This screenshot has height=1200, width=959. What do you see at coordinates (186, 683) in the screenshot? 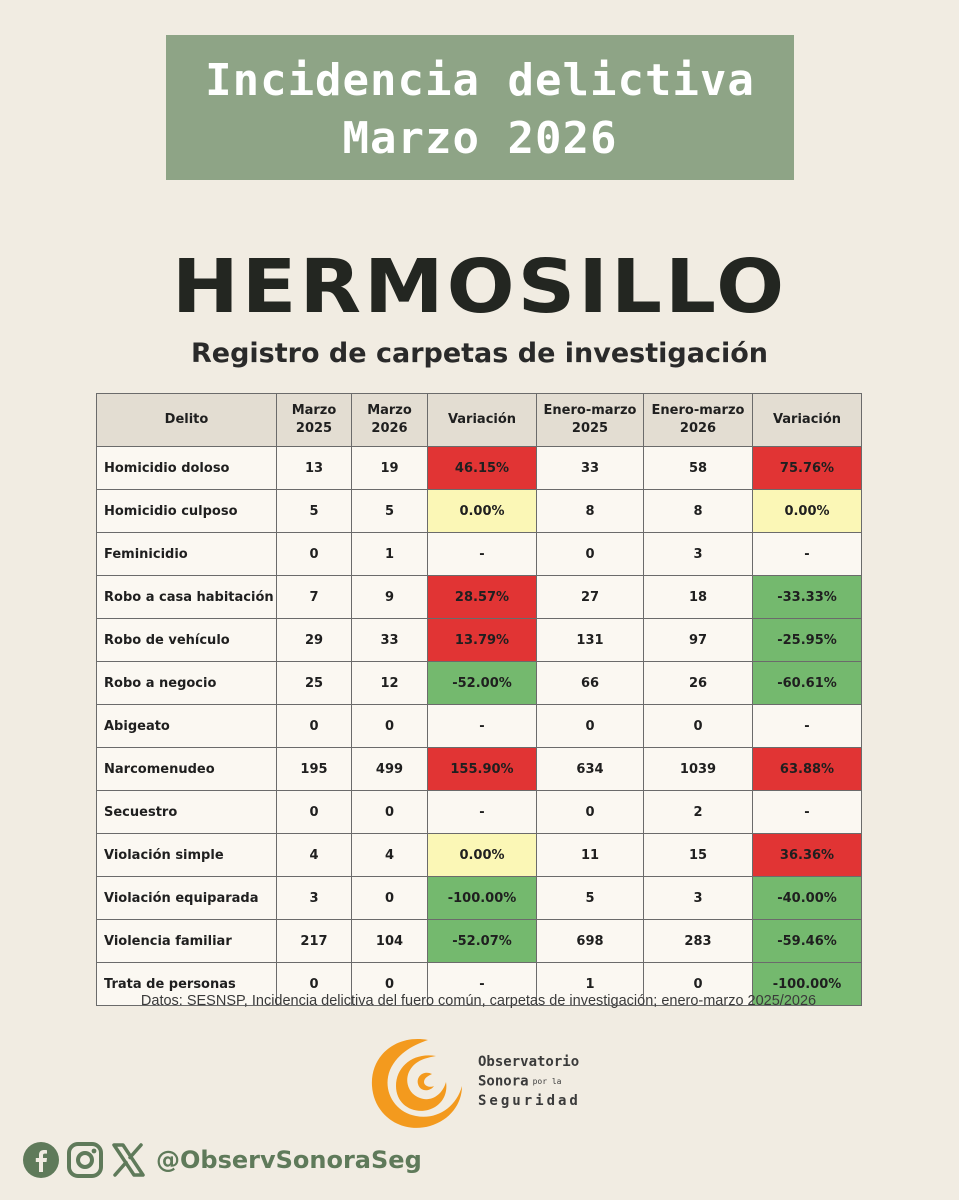
I see `delito-cell: Robo a negocio` at bounding box center [186, 683].